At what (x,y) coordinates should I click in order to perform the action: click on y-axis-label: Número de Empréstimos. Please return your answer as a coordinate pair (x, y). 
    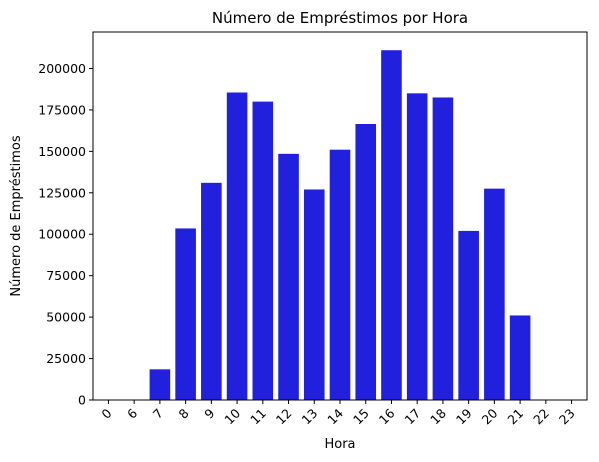
    Looking at the image, I should click on (16, 215).